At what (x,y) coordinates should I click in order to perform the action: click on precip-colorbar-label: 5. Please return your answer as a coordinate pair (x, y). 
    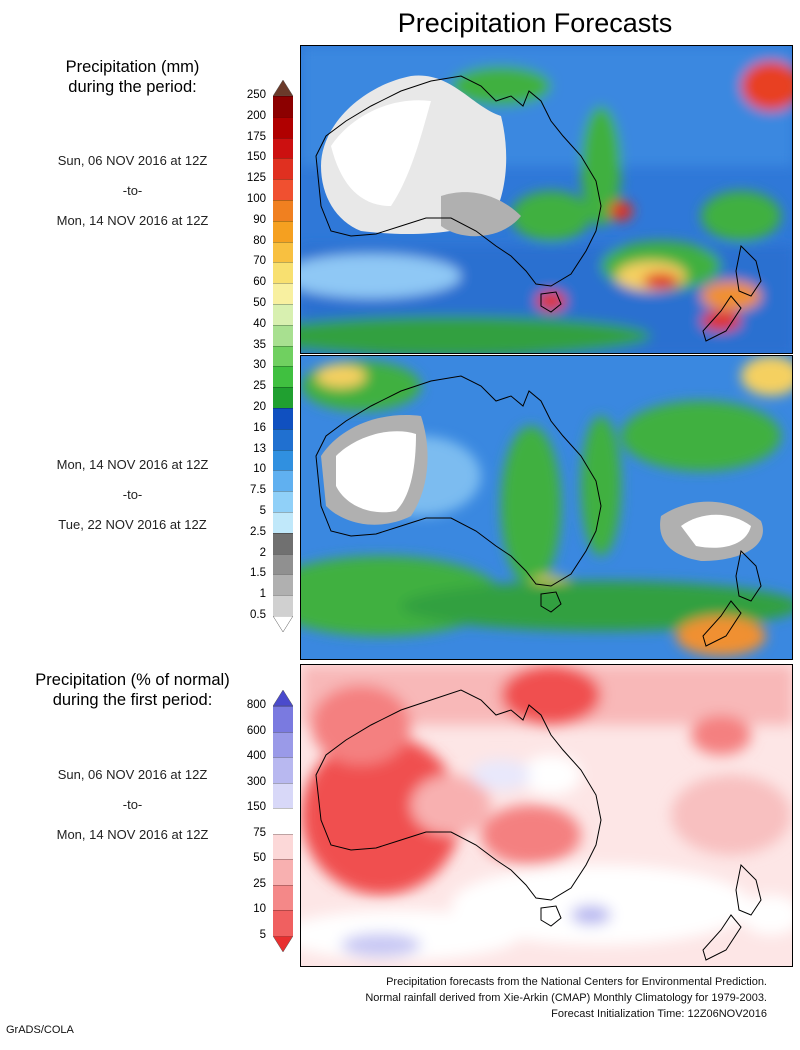
    Looking at the image, I should click on (262, 511).